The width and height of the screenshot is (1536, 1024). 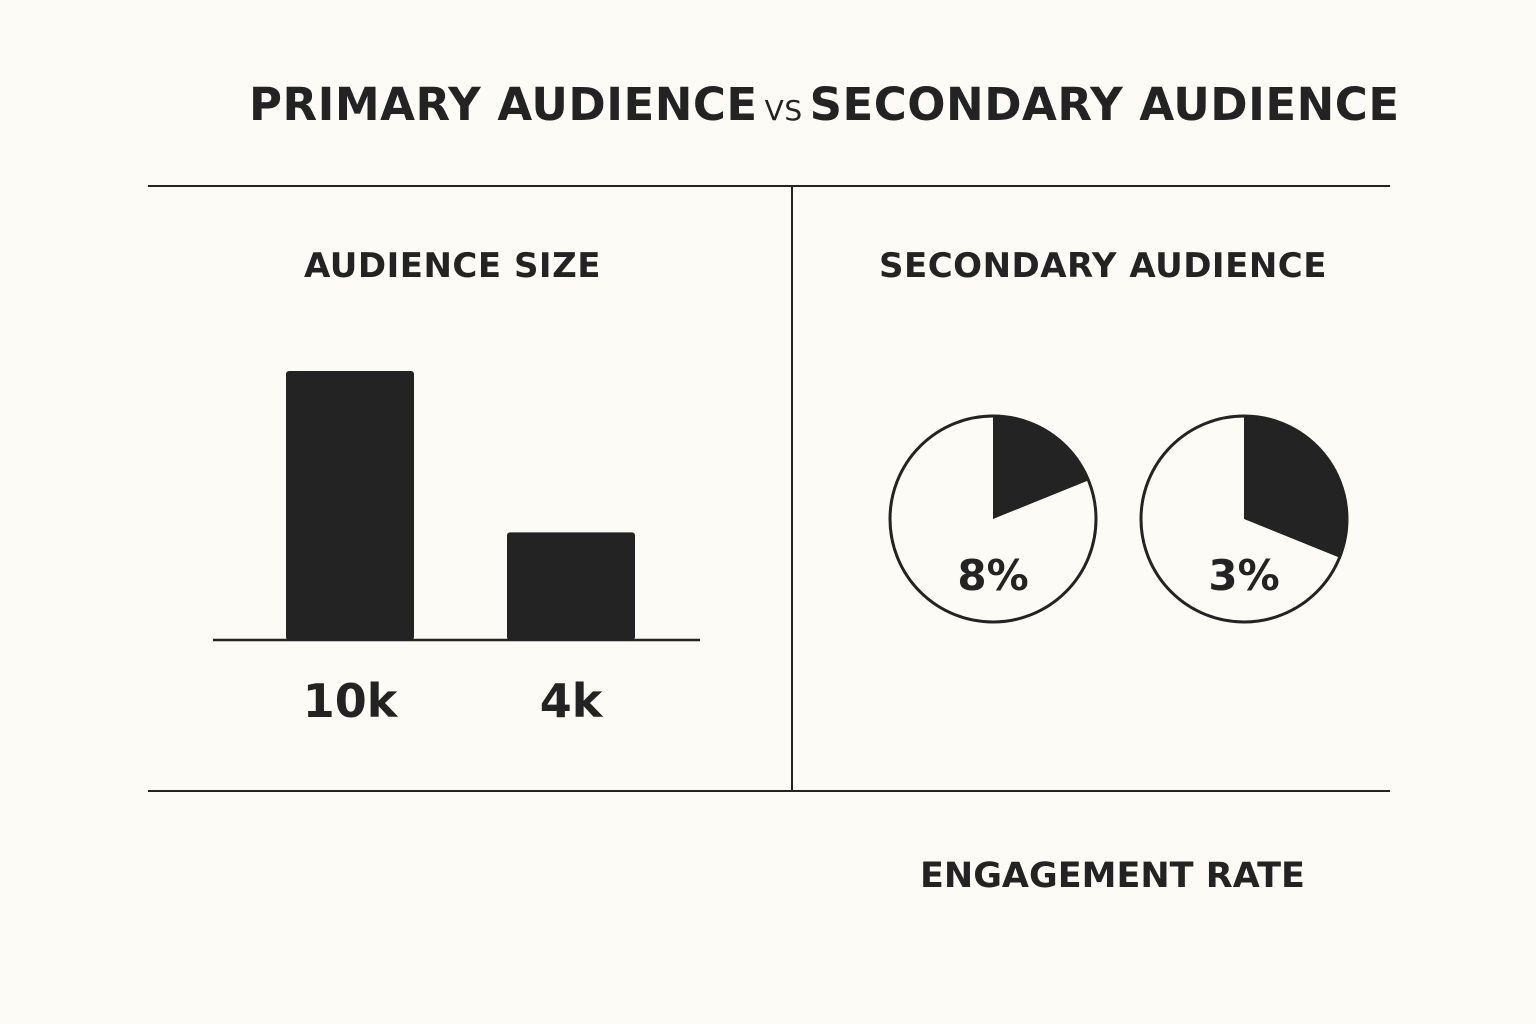 I want to click on panel-title-audience-size: AUDIENCE SIZE, so click(x=452, y=266).